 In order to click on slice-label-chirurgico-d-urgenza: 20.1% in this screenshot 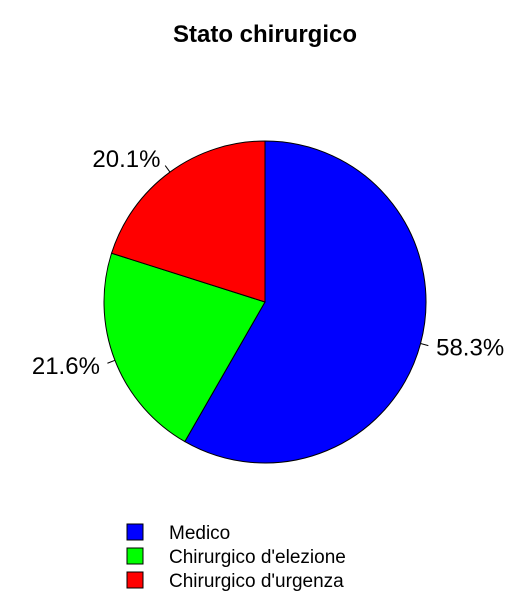, I will do `click(126, 159)`.